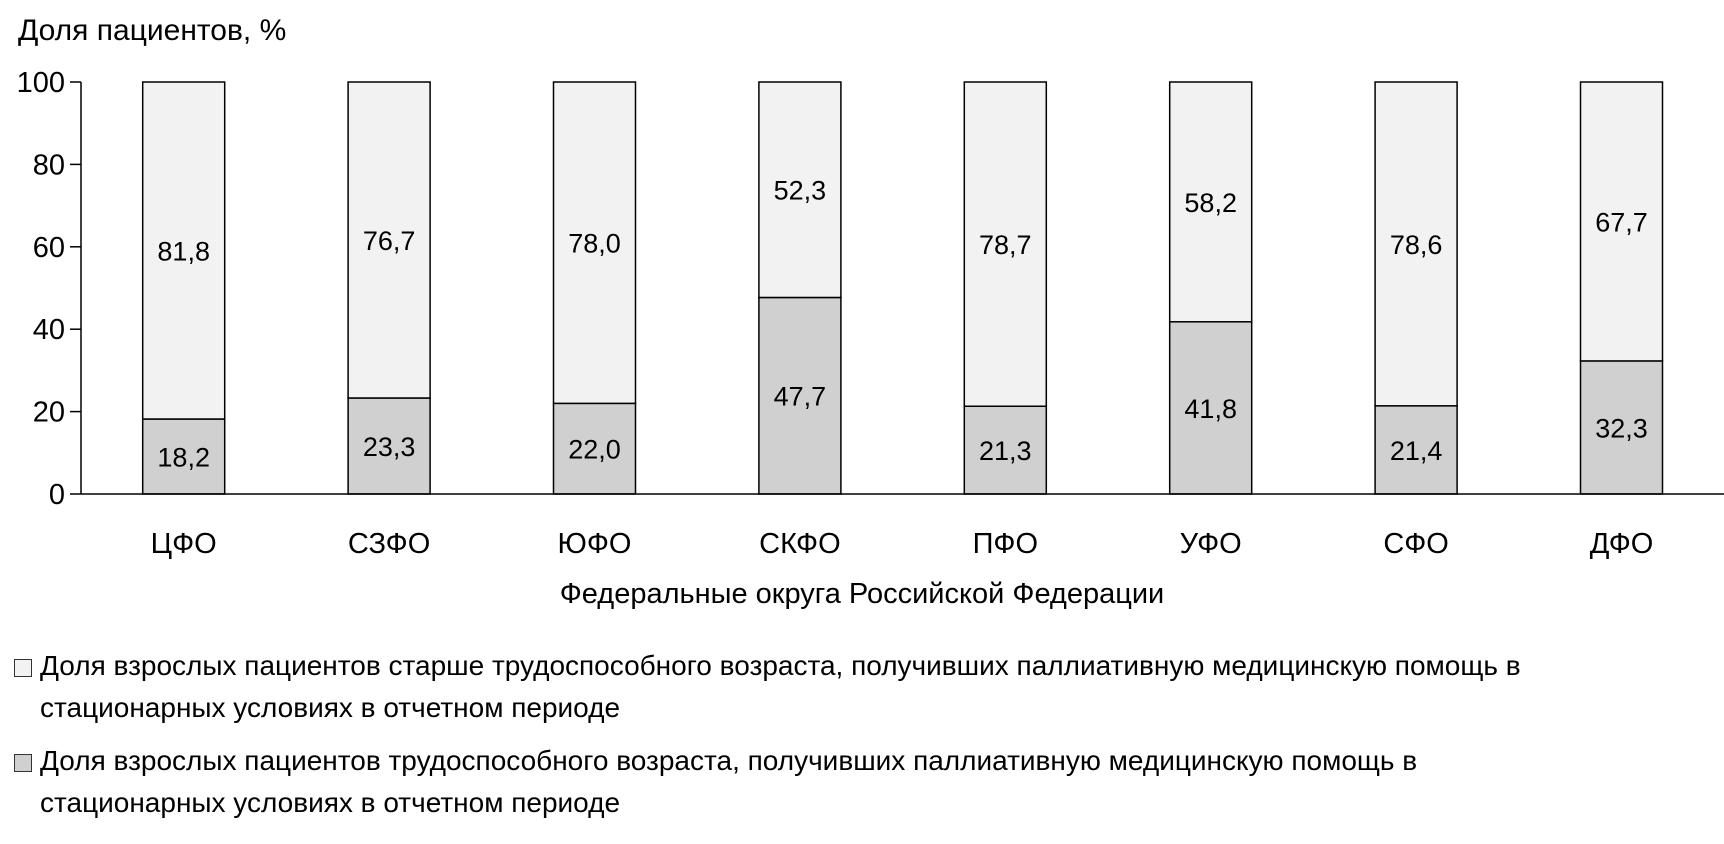  I want to click on y-axis-title: Доля пациентов, %, so click(152, 30).